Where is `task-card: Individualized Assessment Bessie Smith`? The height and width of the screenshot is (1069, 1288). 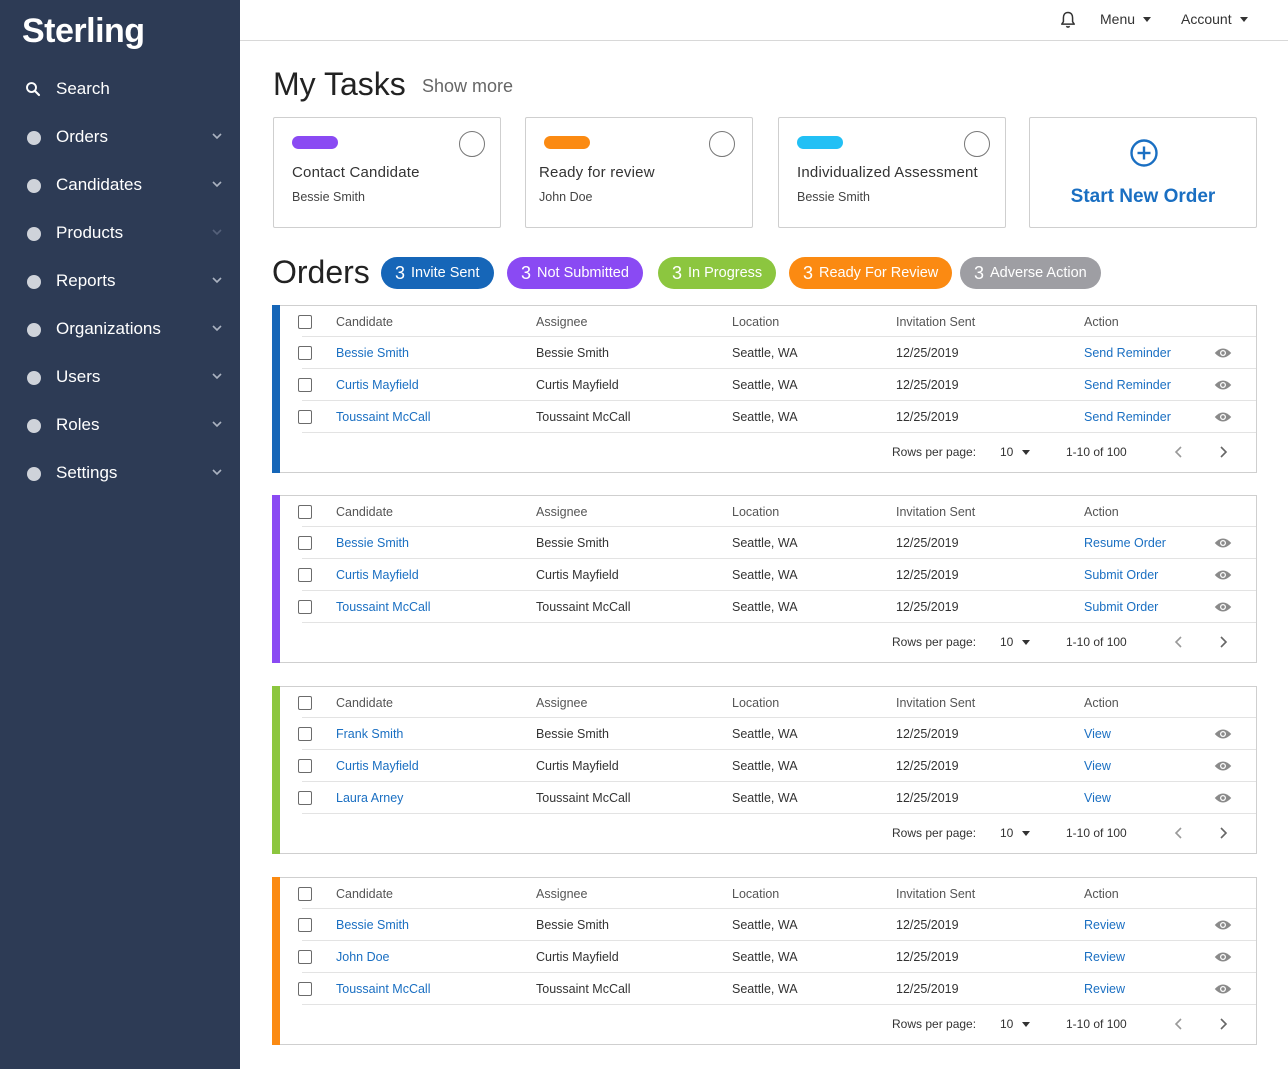 task-card: Individualized Assessment Bessie Smith is located at coordinates (892, 172).